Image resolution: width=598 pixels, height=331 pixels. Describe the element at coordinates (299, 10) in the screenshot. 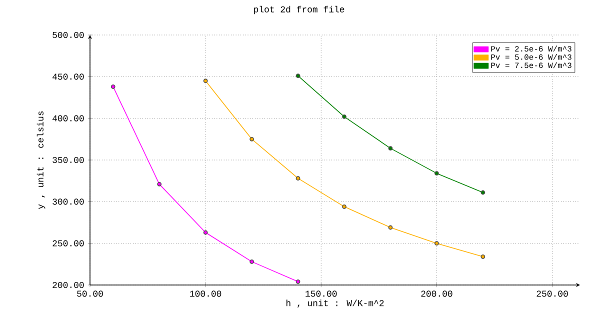

I see `chart-title: plot 2d from file` at that location.